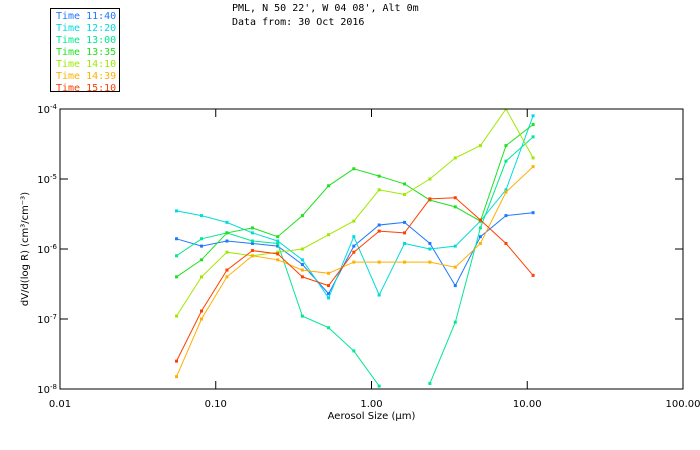 Image resolution: width=700 pixels, height=450 pixels. Describe the element at coordinates (86, 28) in the screenshot. I see `legend-entry: Time 12:20` at that location.